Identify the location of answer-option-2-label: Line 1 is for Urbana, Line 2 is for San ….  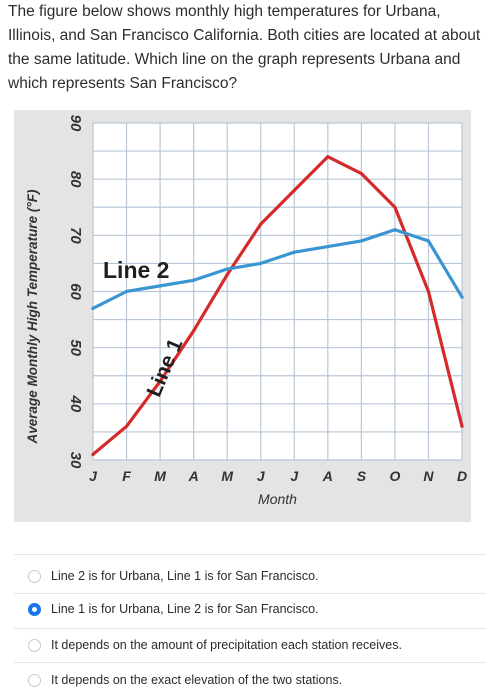
(185, 609).